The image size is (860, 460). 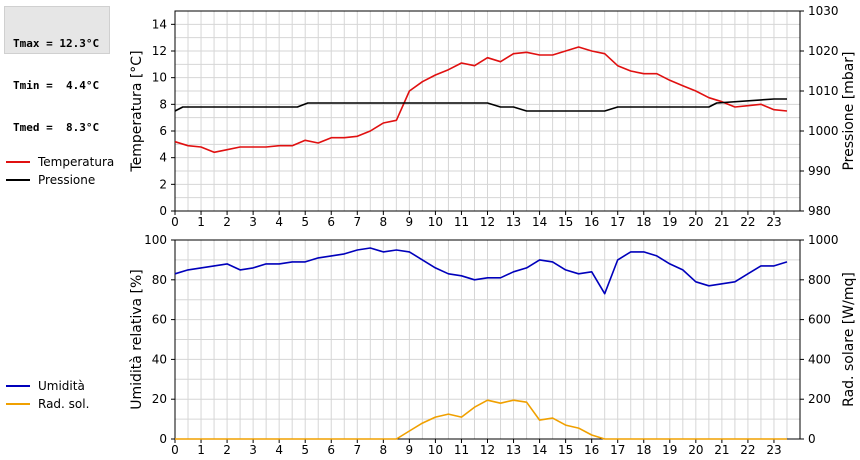 What do you see at coordinates (410, 222) in the screenshot?
I see `temp-chart-x-tick-label: 9` at bounding box center [410, 222].